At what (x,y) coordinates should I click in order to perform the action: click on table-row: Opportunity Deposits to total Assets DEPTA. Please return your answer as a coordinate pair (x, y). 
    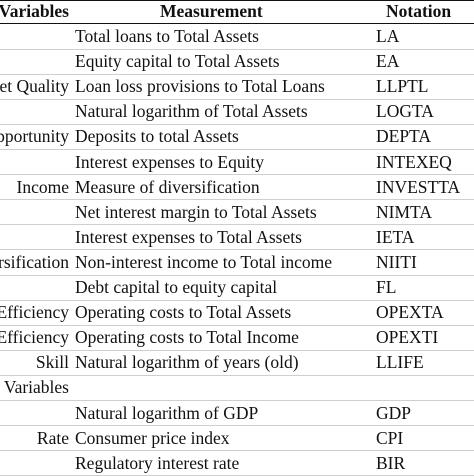
    Looking at the image, I should click on (237, 136).